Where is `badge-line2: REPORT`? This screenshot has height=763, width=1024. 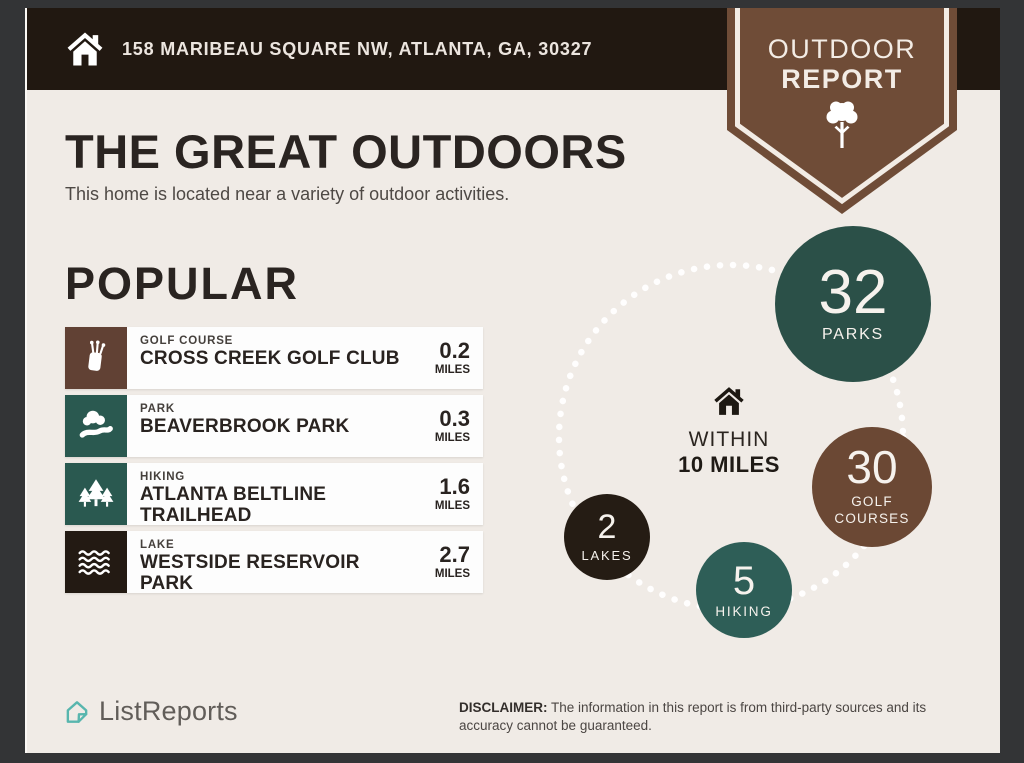 badge-line2: REPORT is located at coordinates (842, 79).